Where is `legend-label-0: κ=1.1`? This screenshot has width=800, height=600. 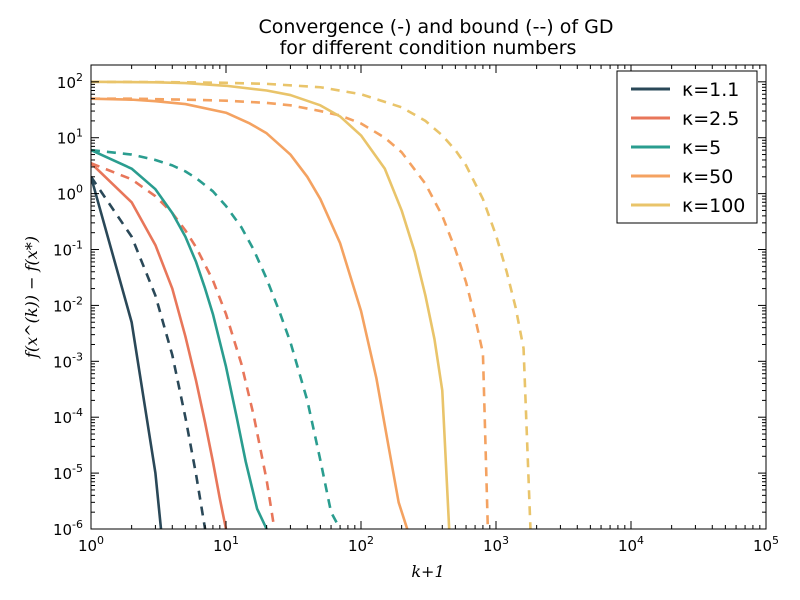 legend-label-0: κ=1.1 is located at coordinates (710, 90).